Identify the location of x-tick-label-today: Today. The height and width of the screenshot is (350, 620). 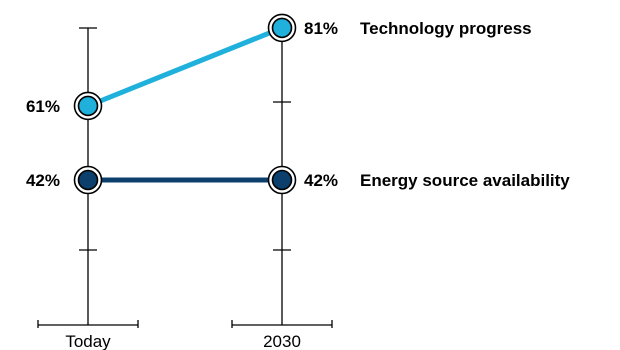
(88, 341).